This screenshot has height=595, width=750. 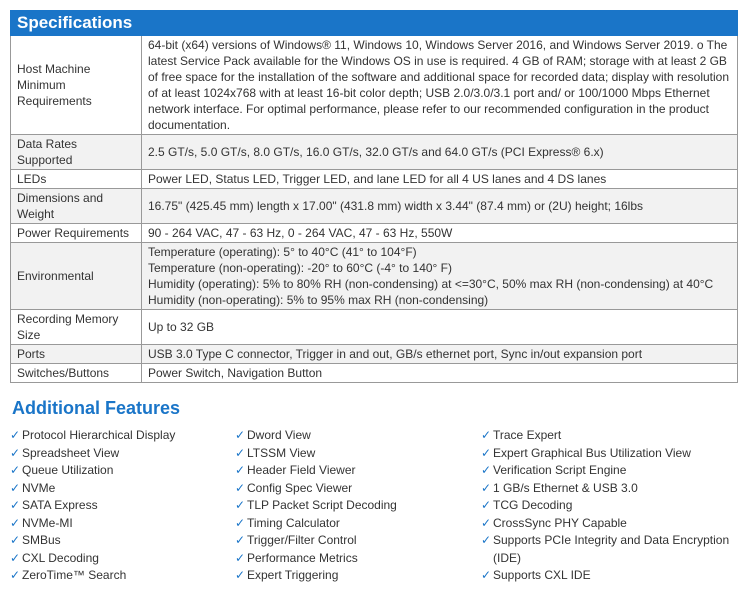 What do you see at coordinates (76, 233) in the screenshot?
I see `spec-label: Power Requirements` at bounding box center [76, 233].